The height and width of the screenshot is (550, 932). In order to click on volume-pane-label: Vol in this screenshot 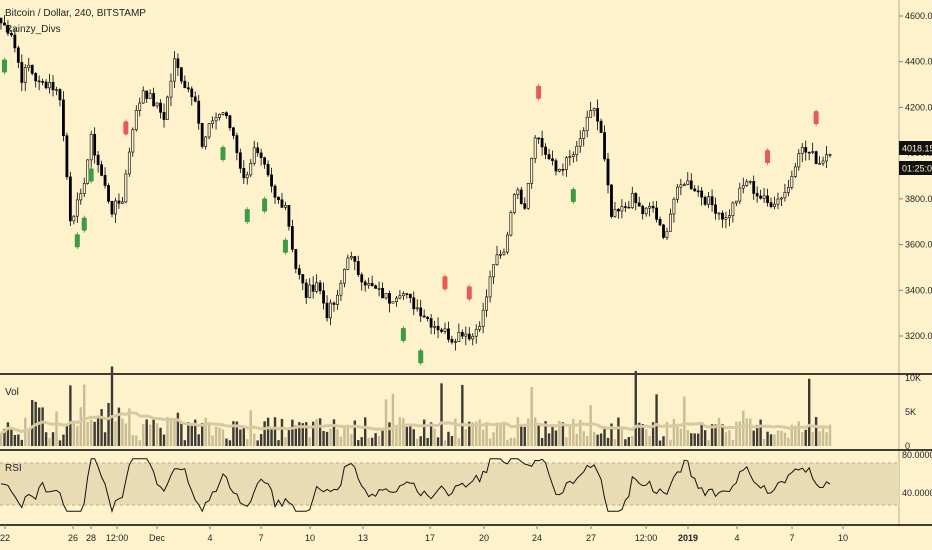, I will do `click(12, 392)`.